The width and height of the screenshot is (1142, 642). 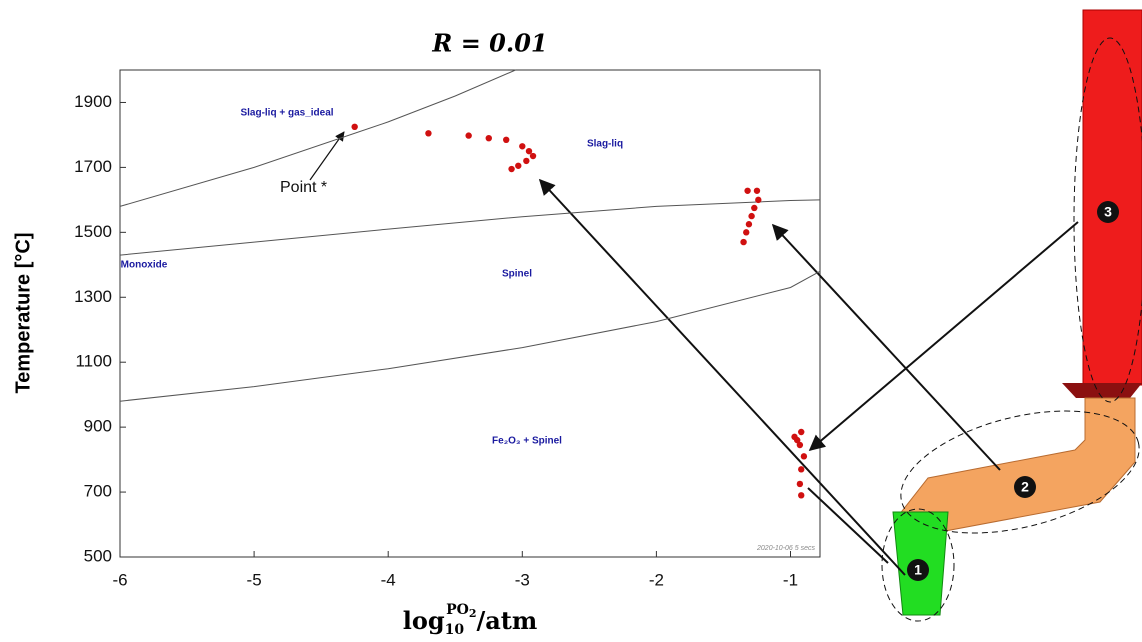 What do you see at coordinates (144, 265) in the screenshot?
I see `region-label: Monoxide` at bounding box center [144, 265].